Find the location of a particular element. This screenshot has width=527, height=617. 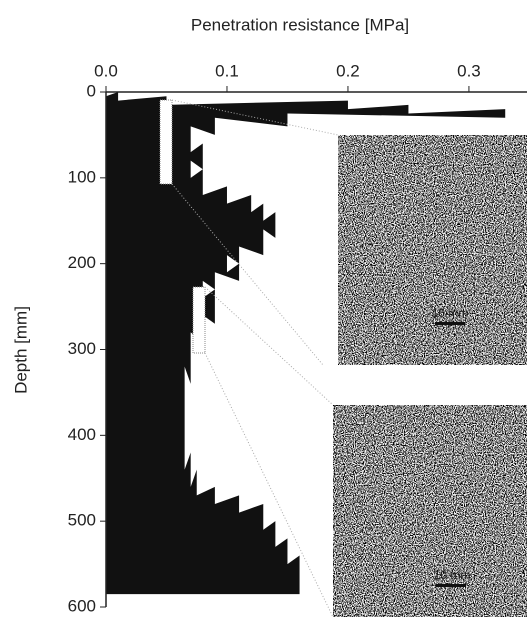

y-tick-label: 400 is located at coordinates (82, 434).